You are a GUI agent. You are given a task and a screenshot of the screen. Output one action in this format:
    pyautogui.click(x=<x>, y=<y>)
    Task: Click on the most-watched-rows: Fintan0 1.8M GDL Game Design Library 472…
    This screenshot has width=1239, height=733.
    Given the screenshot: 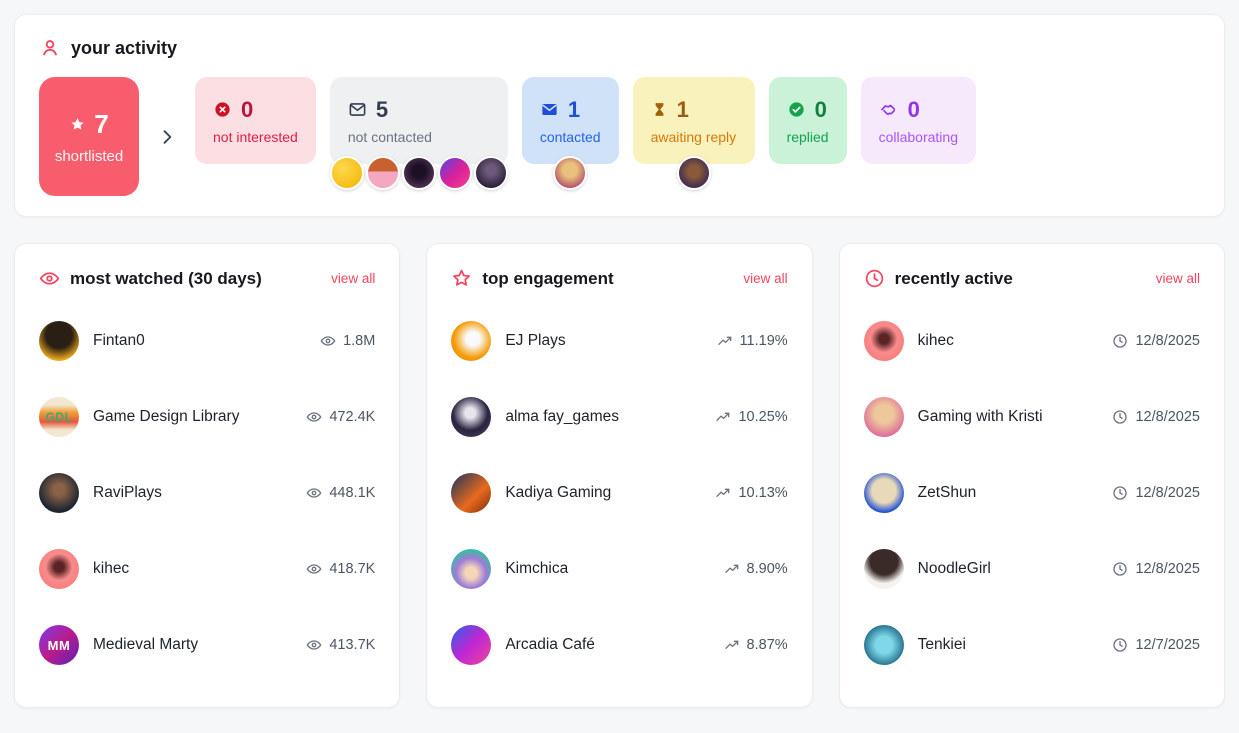 What is the action you would take?
    pyautogui.click(x=207, y=493)
    